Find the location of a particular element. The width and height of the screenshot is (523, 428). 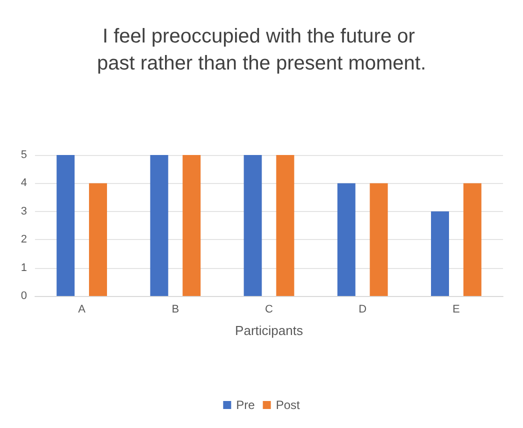

x-tick-label: A is located at coordinates (82, 310).